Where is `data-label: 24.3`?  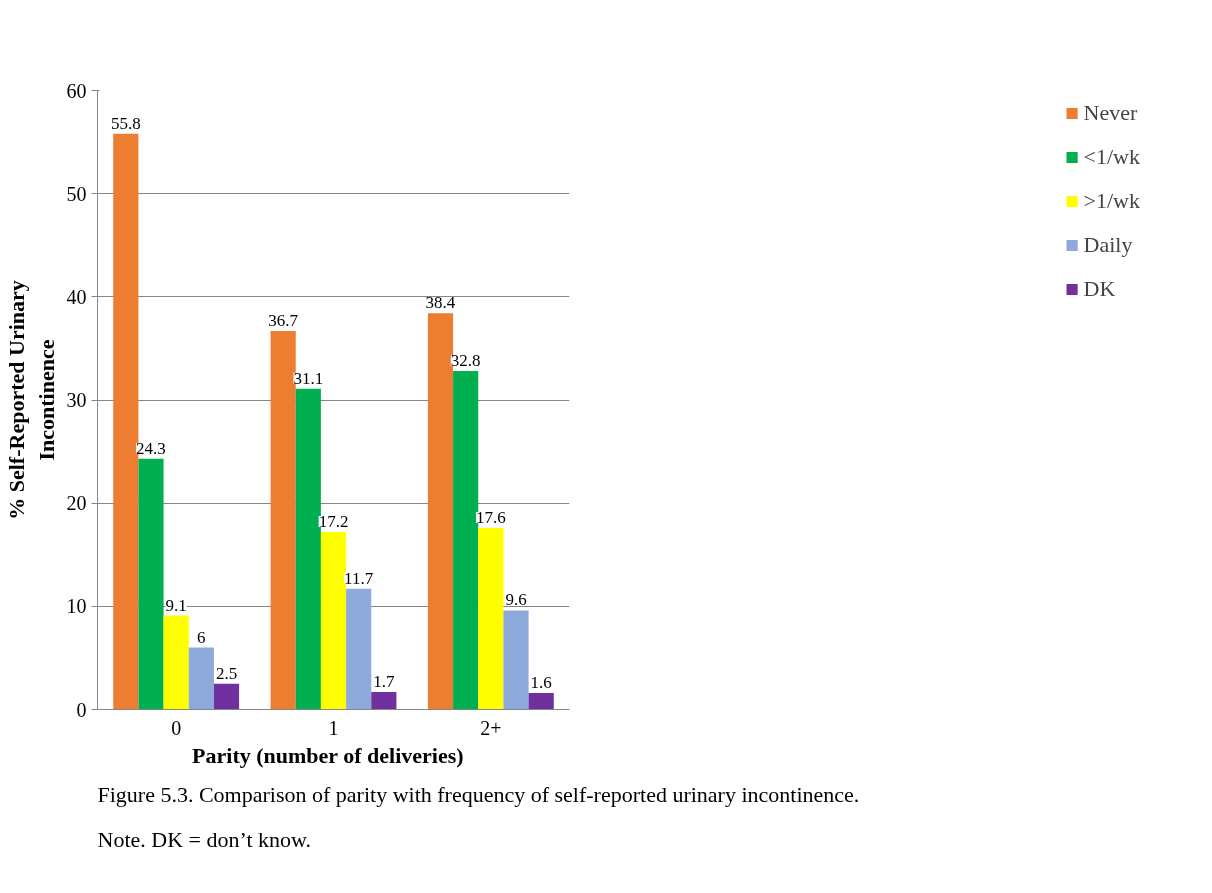 data-label: 24.3 is located at coordinates (151, 448).